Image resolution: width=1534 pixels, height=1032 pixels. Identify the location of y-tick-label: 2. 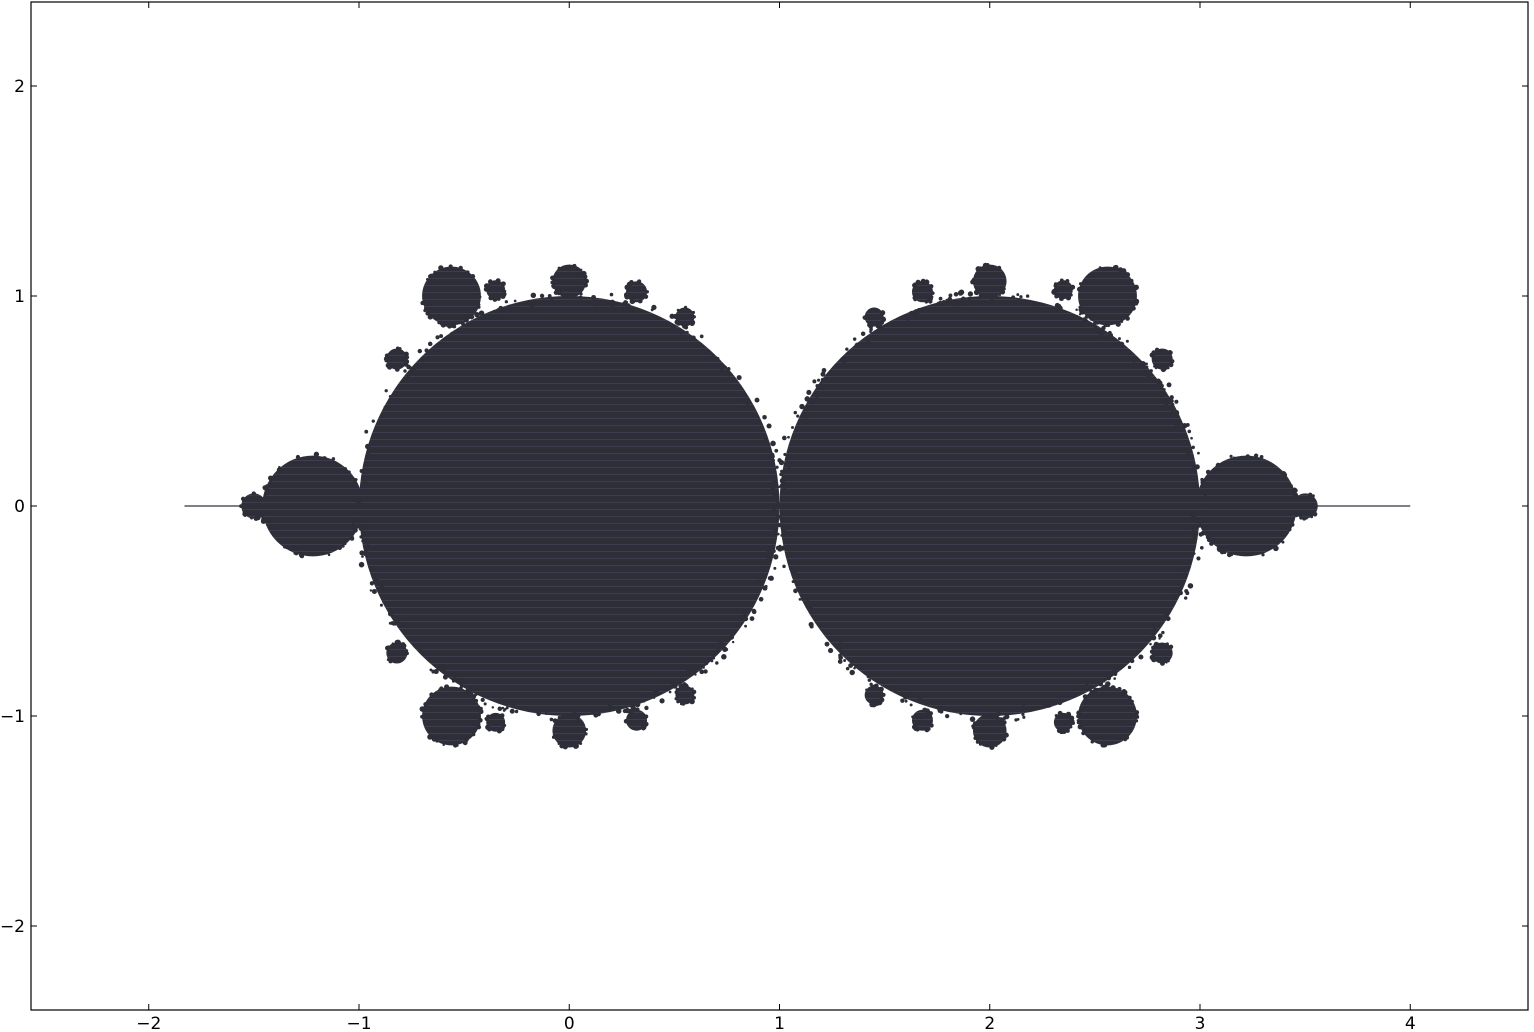
(19, 87).